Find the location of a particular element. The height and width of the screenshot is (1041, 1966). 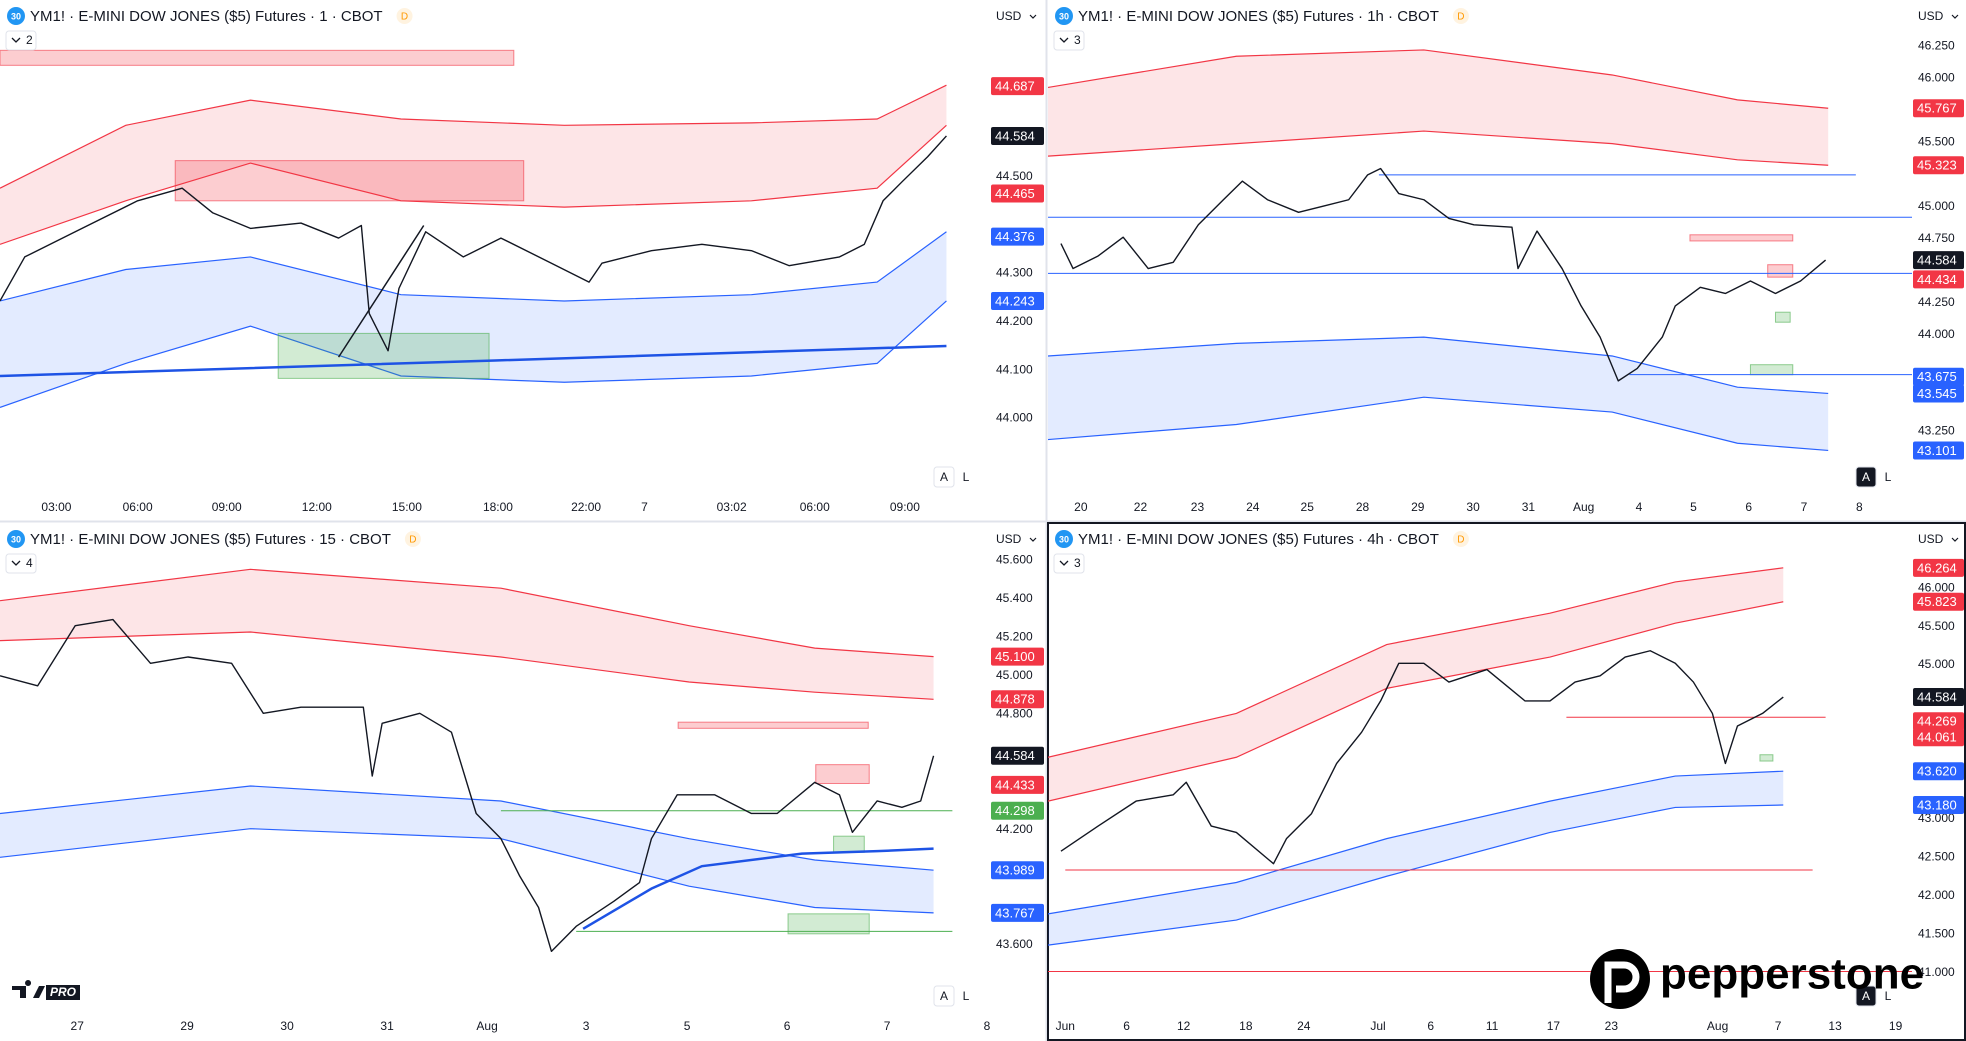

y-tick-label: 46.250 is located at coordinates (1936, 45).